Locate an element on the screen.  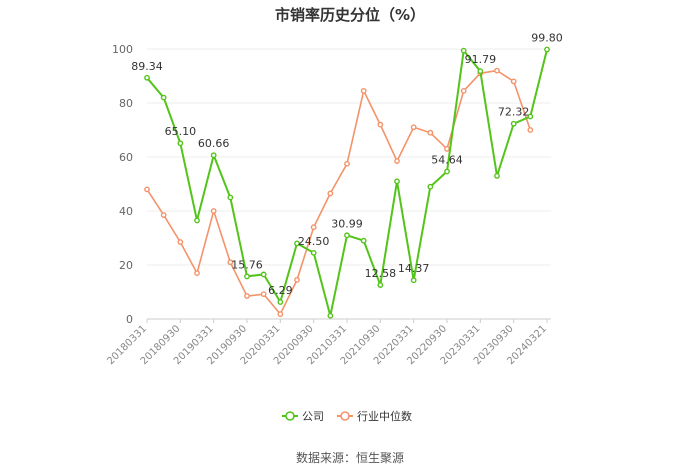
chart-title: 市销率历史分位（%） is located at coordinates (350, 15).